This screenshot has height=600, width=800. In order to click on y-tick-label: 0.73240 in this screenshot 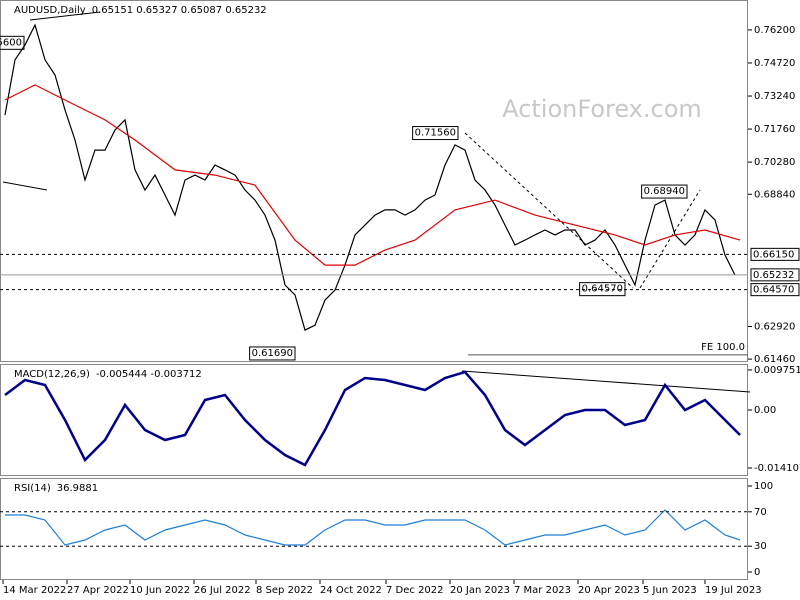, I will do `click(774, 96)`.